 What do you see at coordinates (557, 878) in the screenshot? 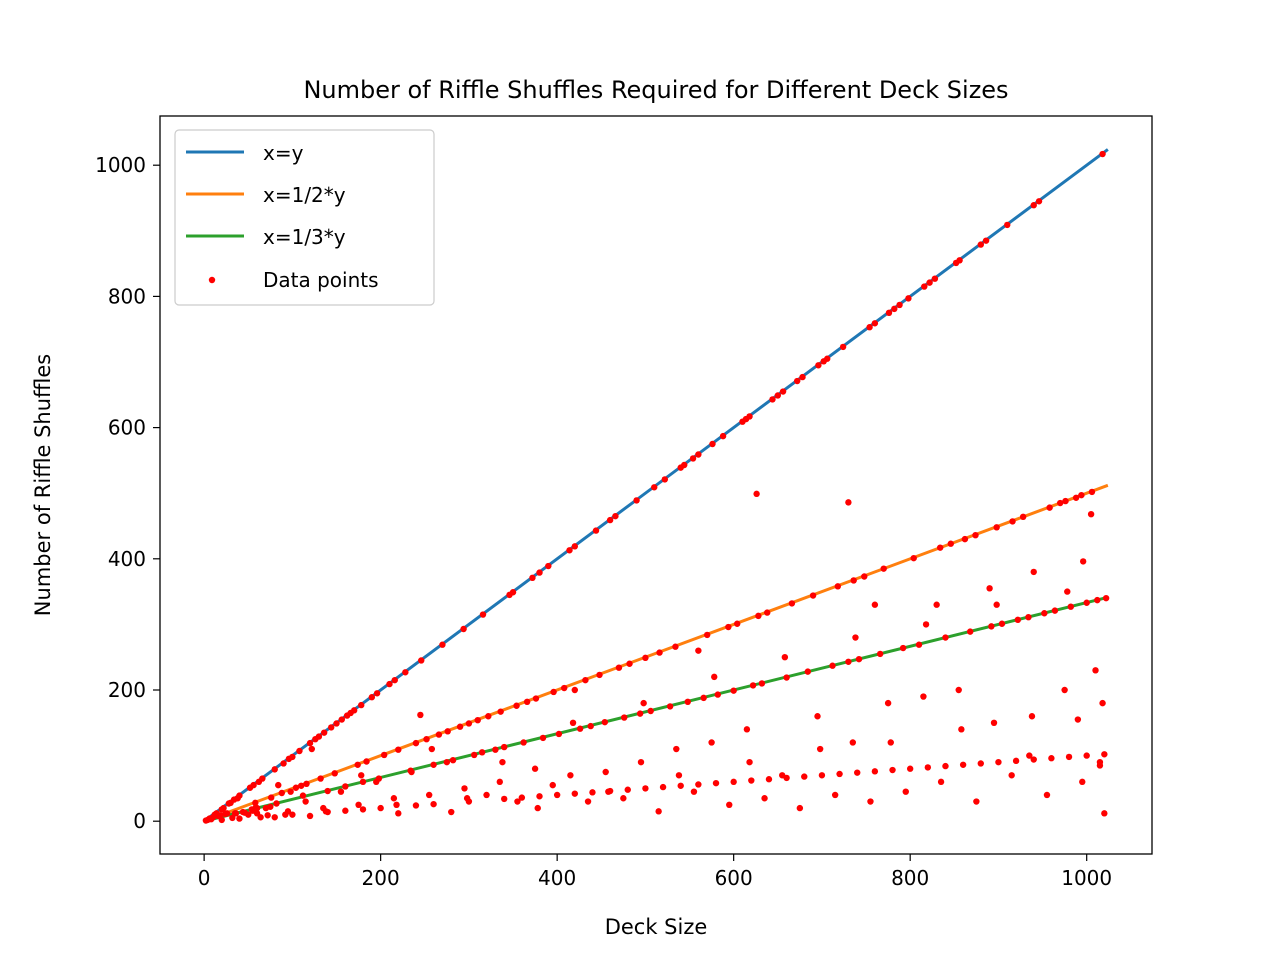
I see `x-tick-label: 400` at bounding box center [557, 878].